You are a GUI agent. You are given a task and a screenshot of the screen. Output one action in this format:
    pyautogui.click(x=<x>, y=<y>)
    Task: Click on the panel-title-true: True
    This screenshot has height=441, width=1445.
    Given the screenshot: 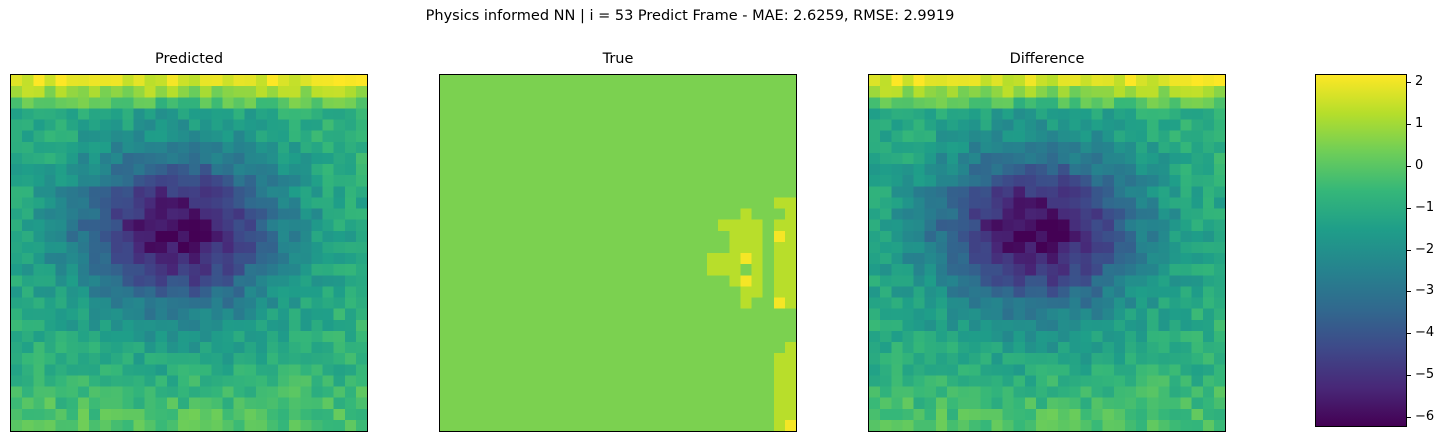 What is the action you would take?
    pyautogui.click(x=618, y=59)
    